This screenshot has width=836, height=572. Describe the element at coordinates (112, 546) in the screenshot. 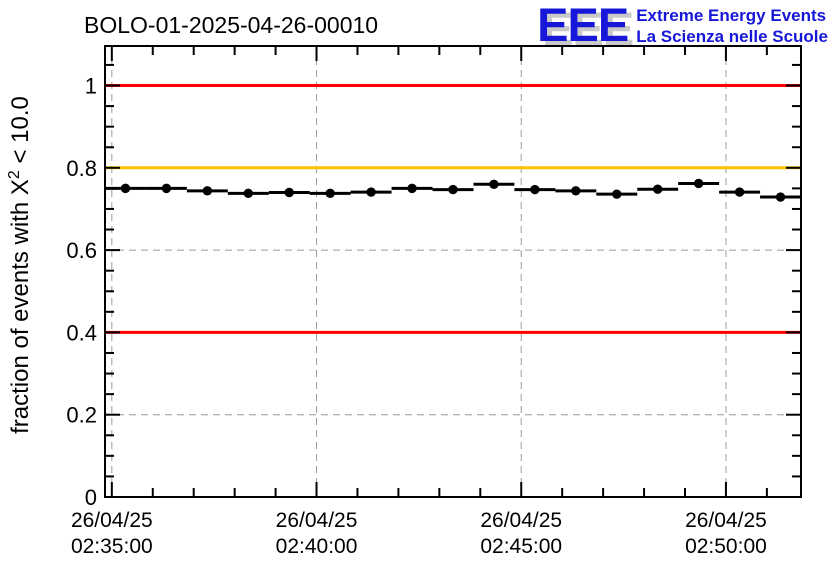

I see `x-tick-label-time: 02:35:00` at that location.